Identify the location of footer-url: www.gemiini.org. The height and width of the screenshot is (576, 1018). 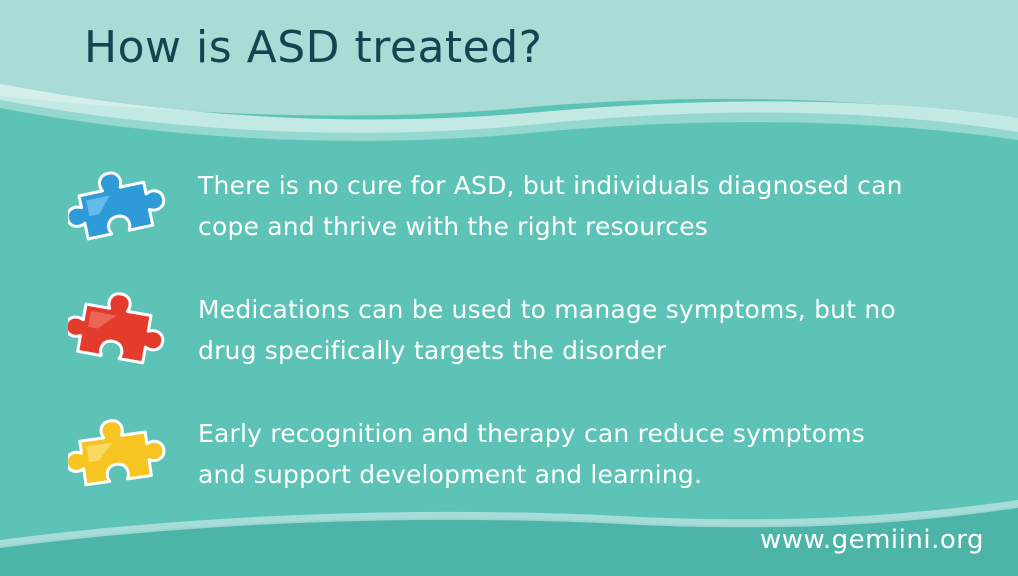
(871, 540).